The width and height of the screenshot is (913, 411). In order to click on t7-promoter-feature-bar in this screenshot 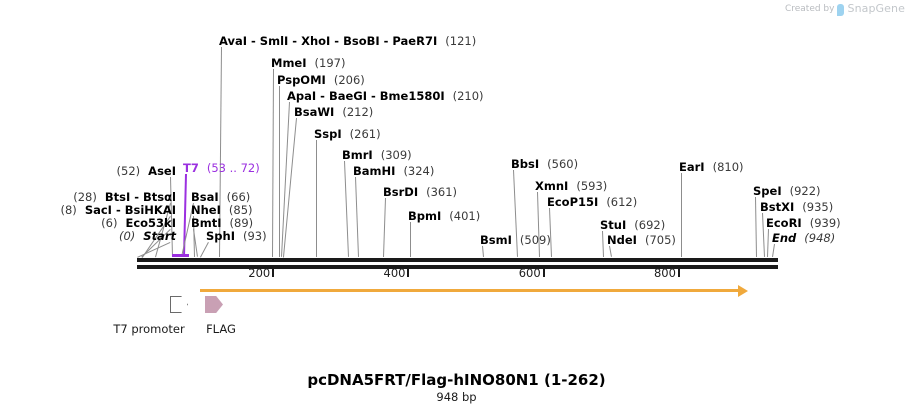, I will do `click(180, 255)`.